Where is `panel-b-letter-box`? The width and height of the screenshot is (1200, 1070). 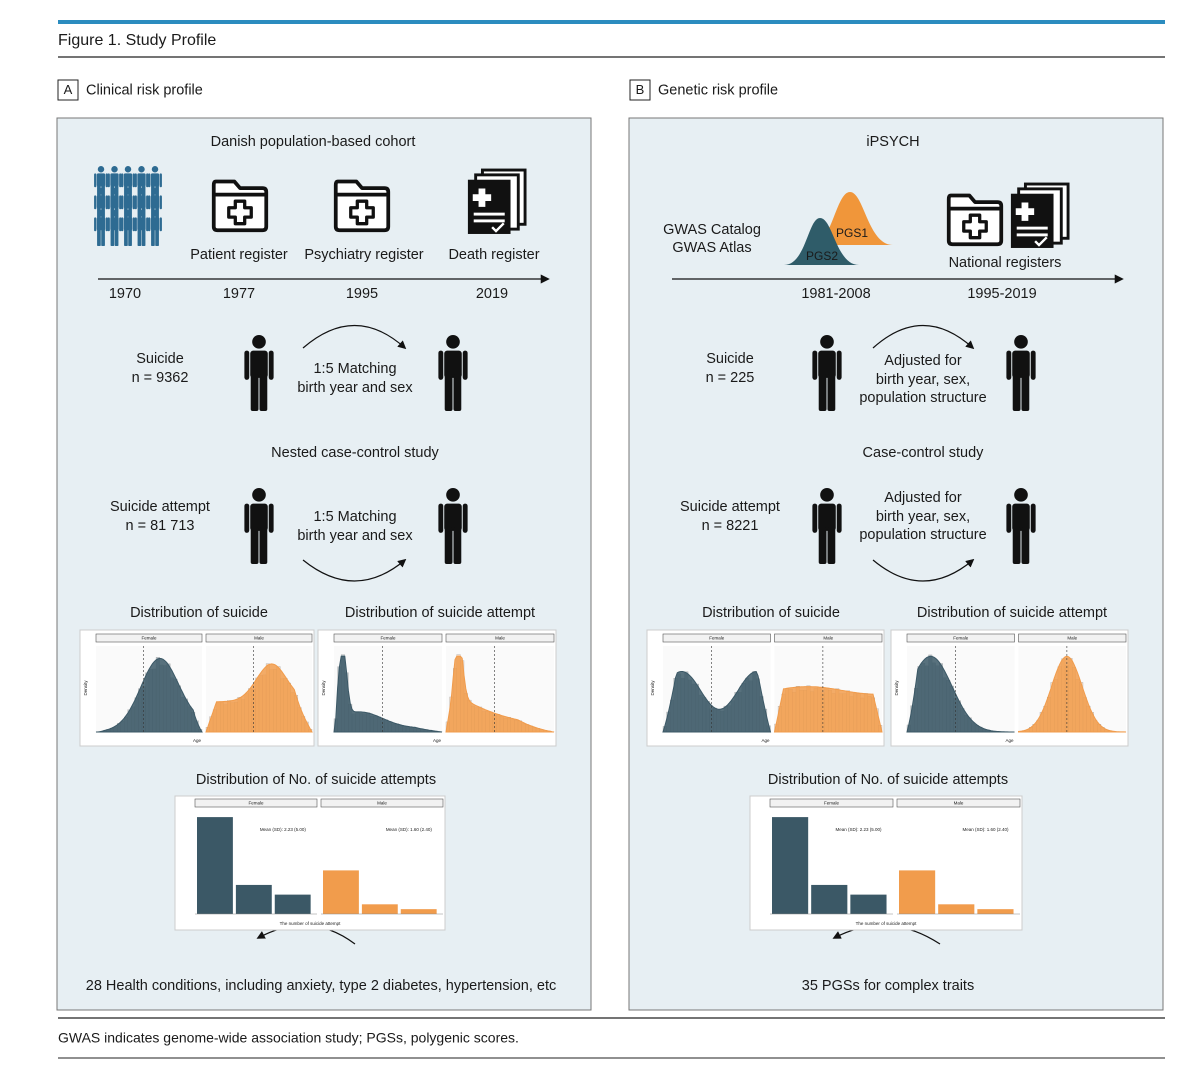 panel-b-letter-box is located at coordinates (640, 90).